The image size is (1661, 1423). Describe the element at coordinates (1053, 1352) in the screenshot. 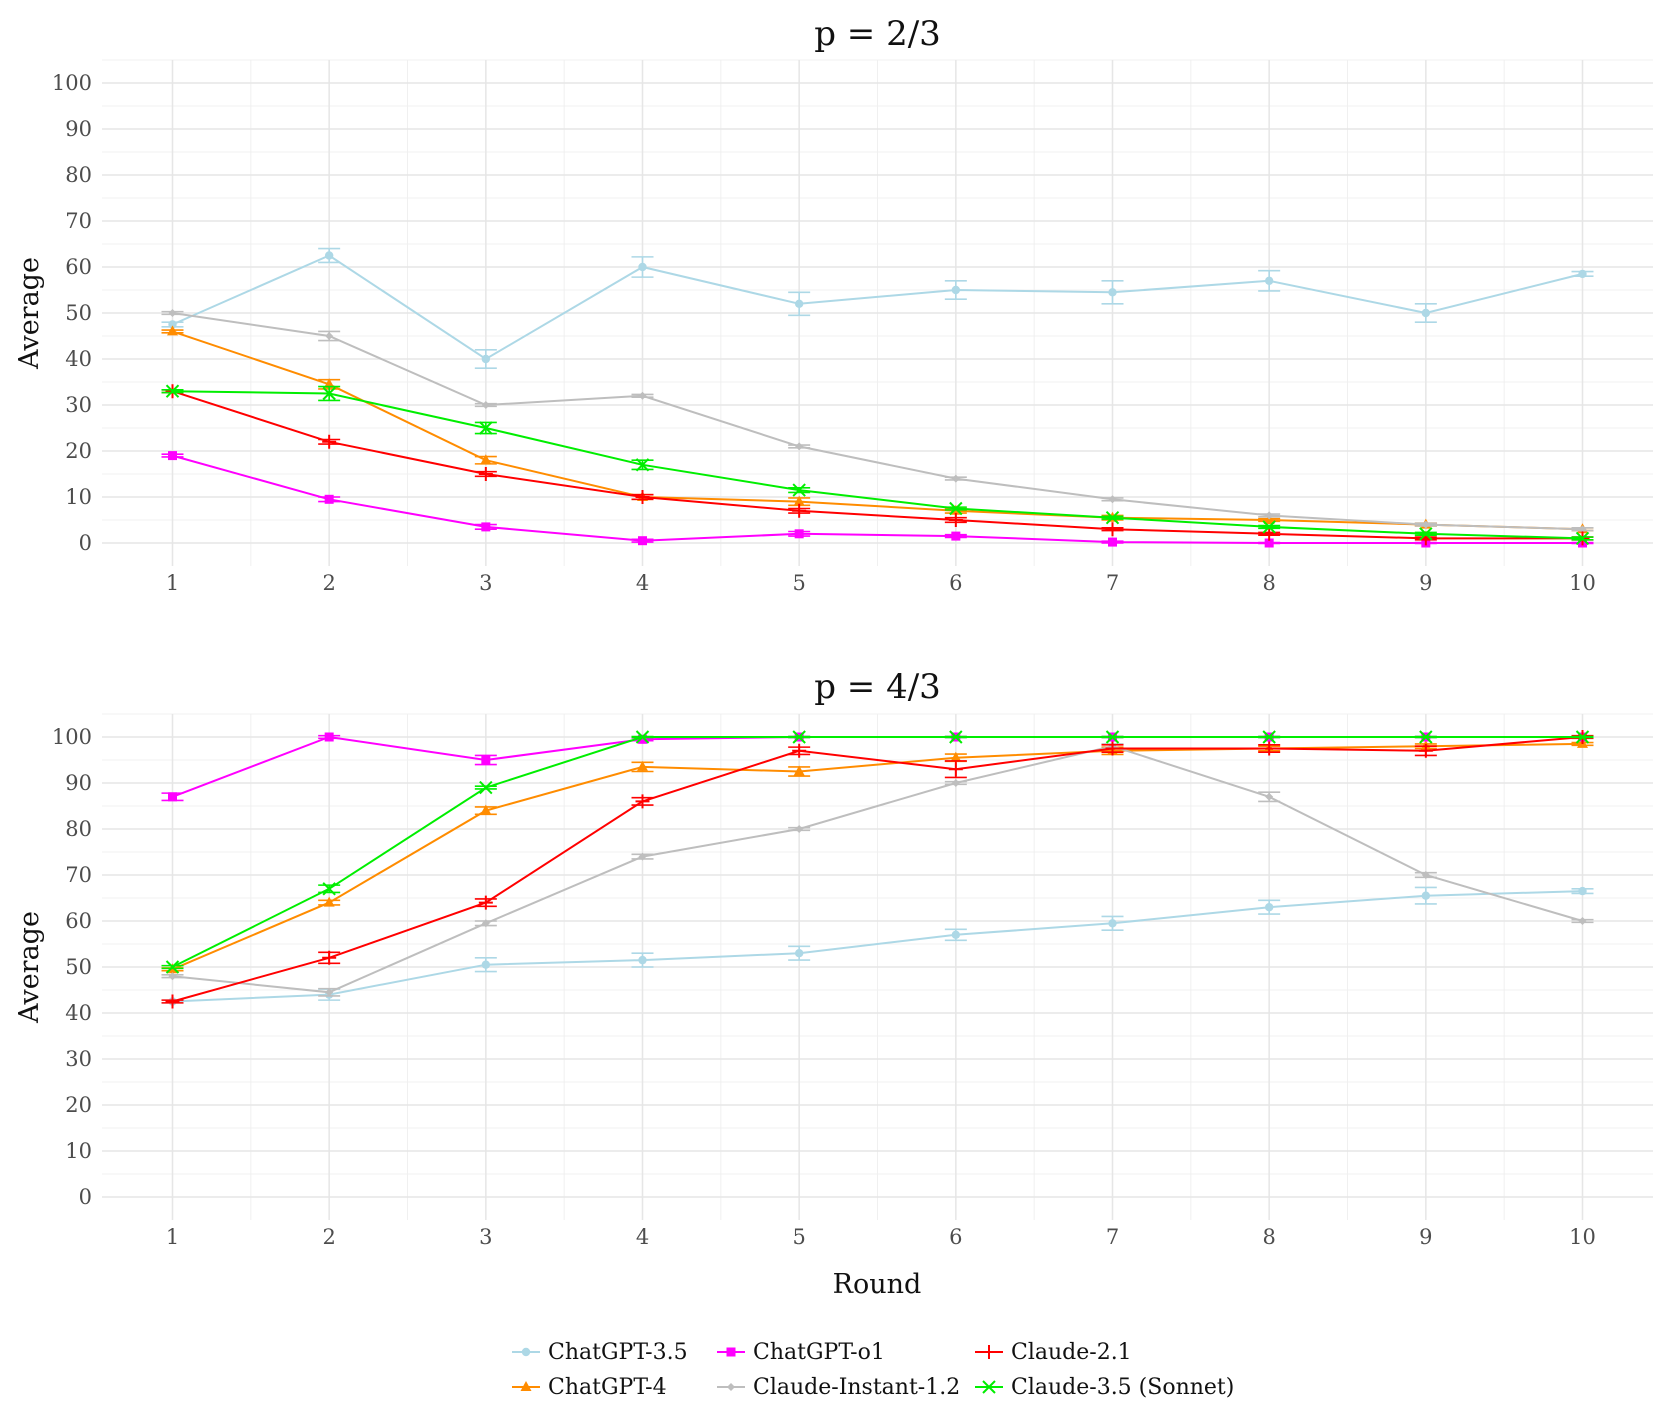

I see `legend-entry-claude-2-1: Claude-2.1` at that location.